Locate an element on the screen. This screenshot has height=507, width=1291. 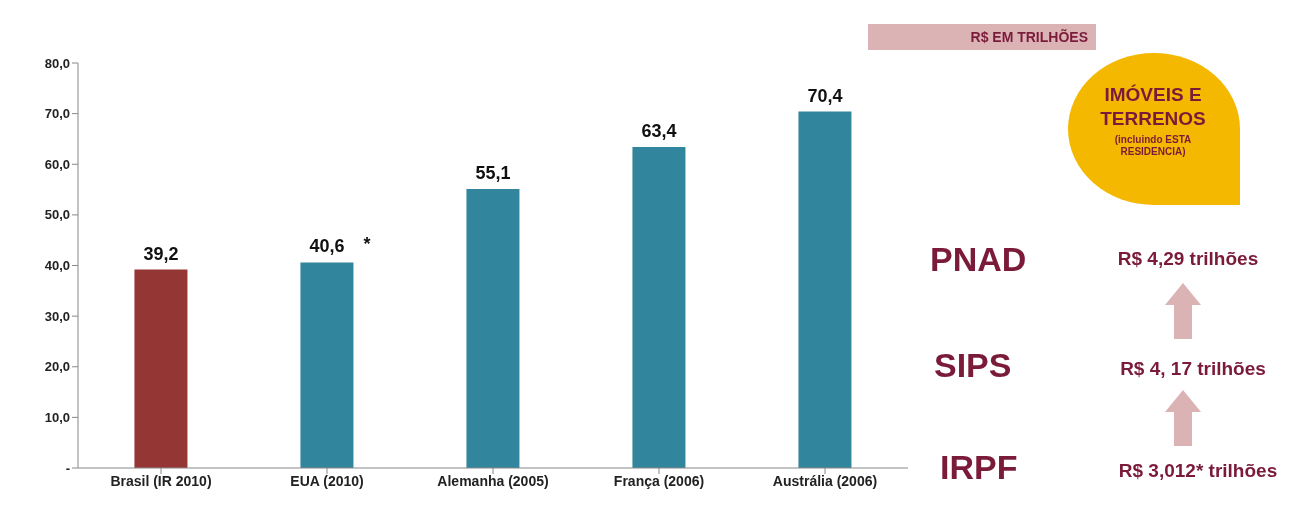
text: R$ 4, 17 trilhões is located at coordinates (1193, 369).